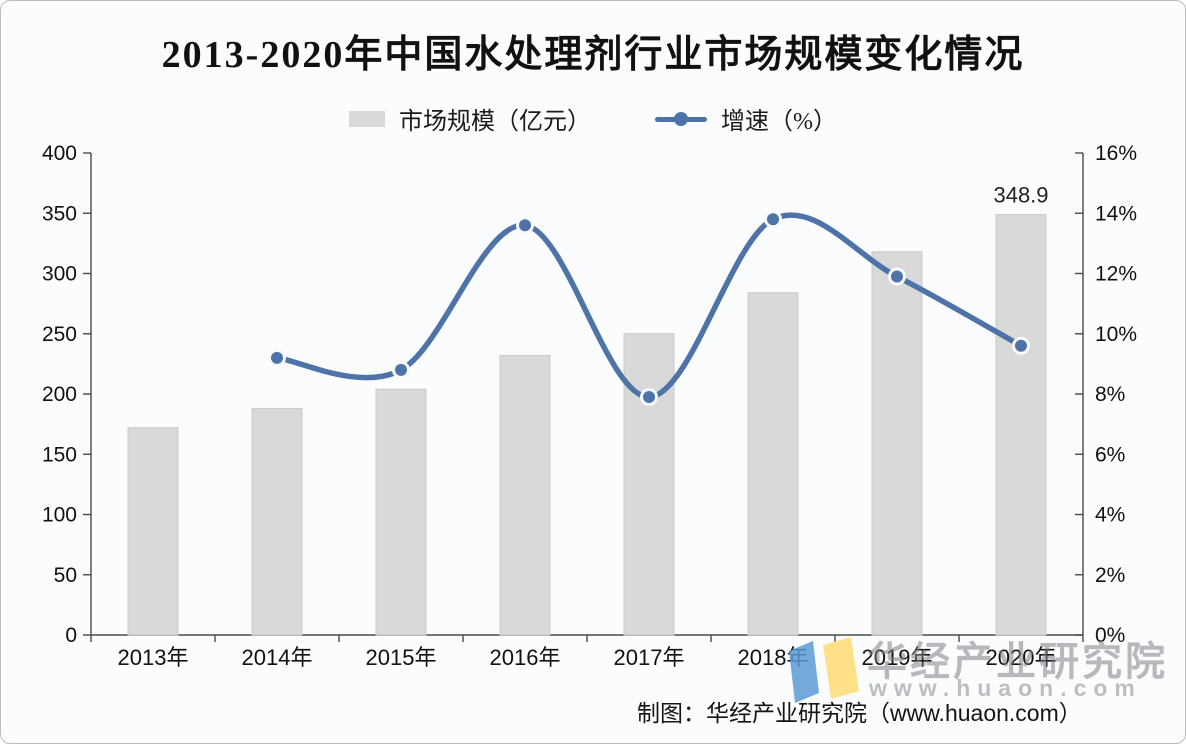 The height and width of the screenshot is (744, 1186). What do you see at coordinates (65, 575) in the screenshot?
I see `y-left-label-50: 50` at bounding box center [65, 575].